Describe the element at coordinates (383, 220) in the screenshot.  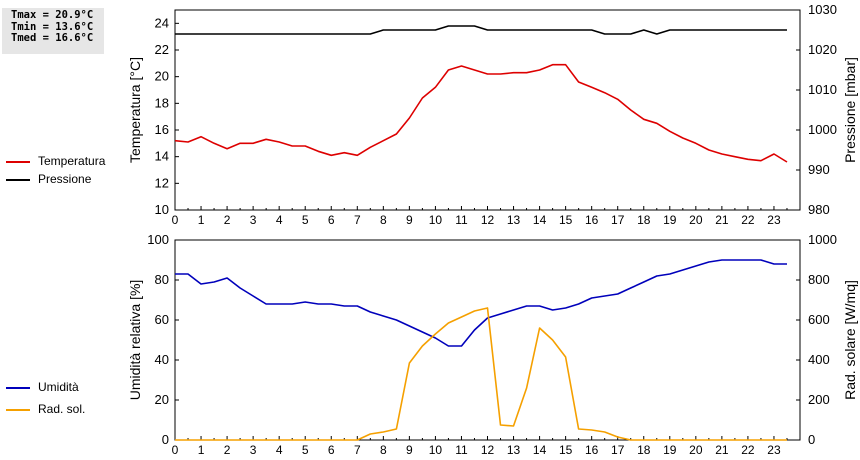
I see `chart1-xtick-label: 8` at that location.